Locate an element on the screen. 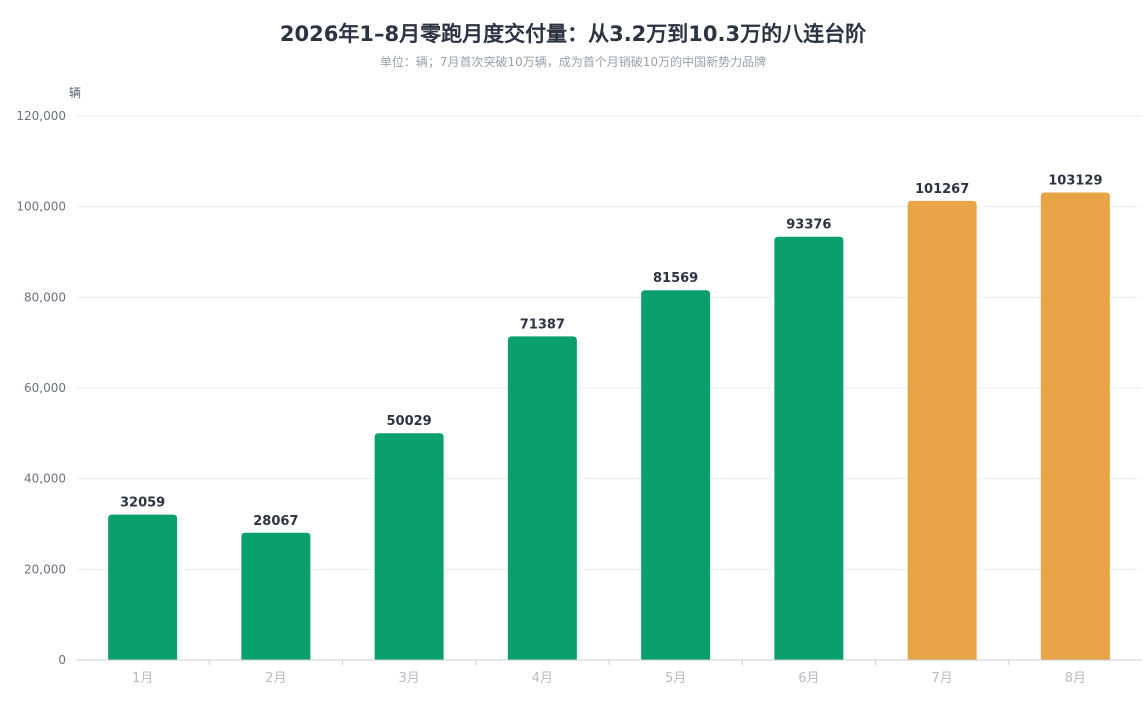 The image size is (1146, 720). y-tick-label: 0 is located at coordinates (62, 660).